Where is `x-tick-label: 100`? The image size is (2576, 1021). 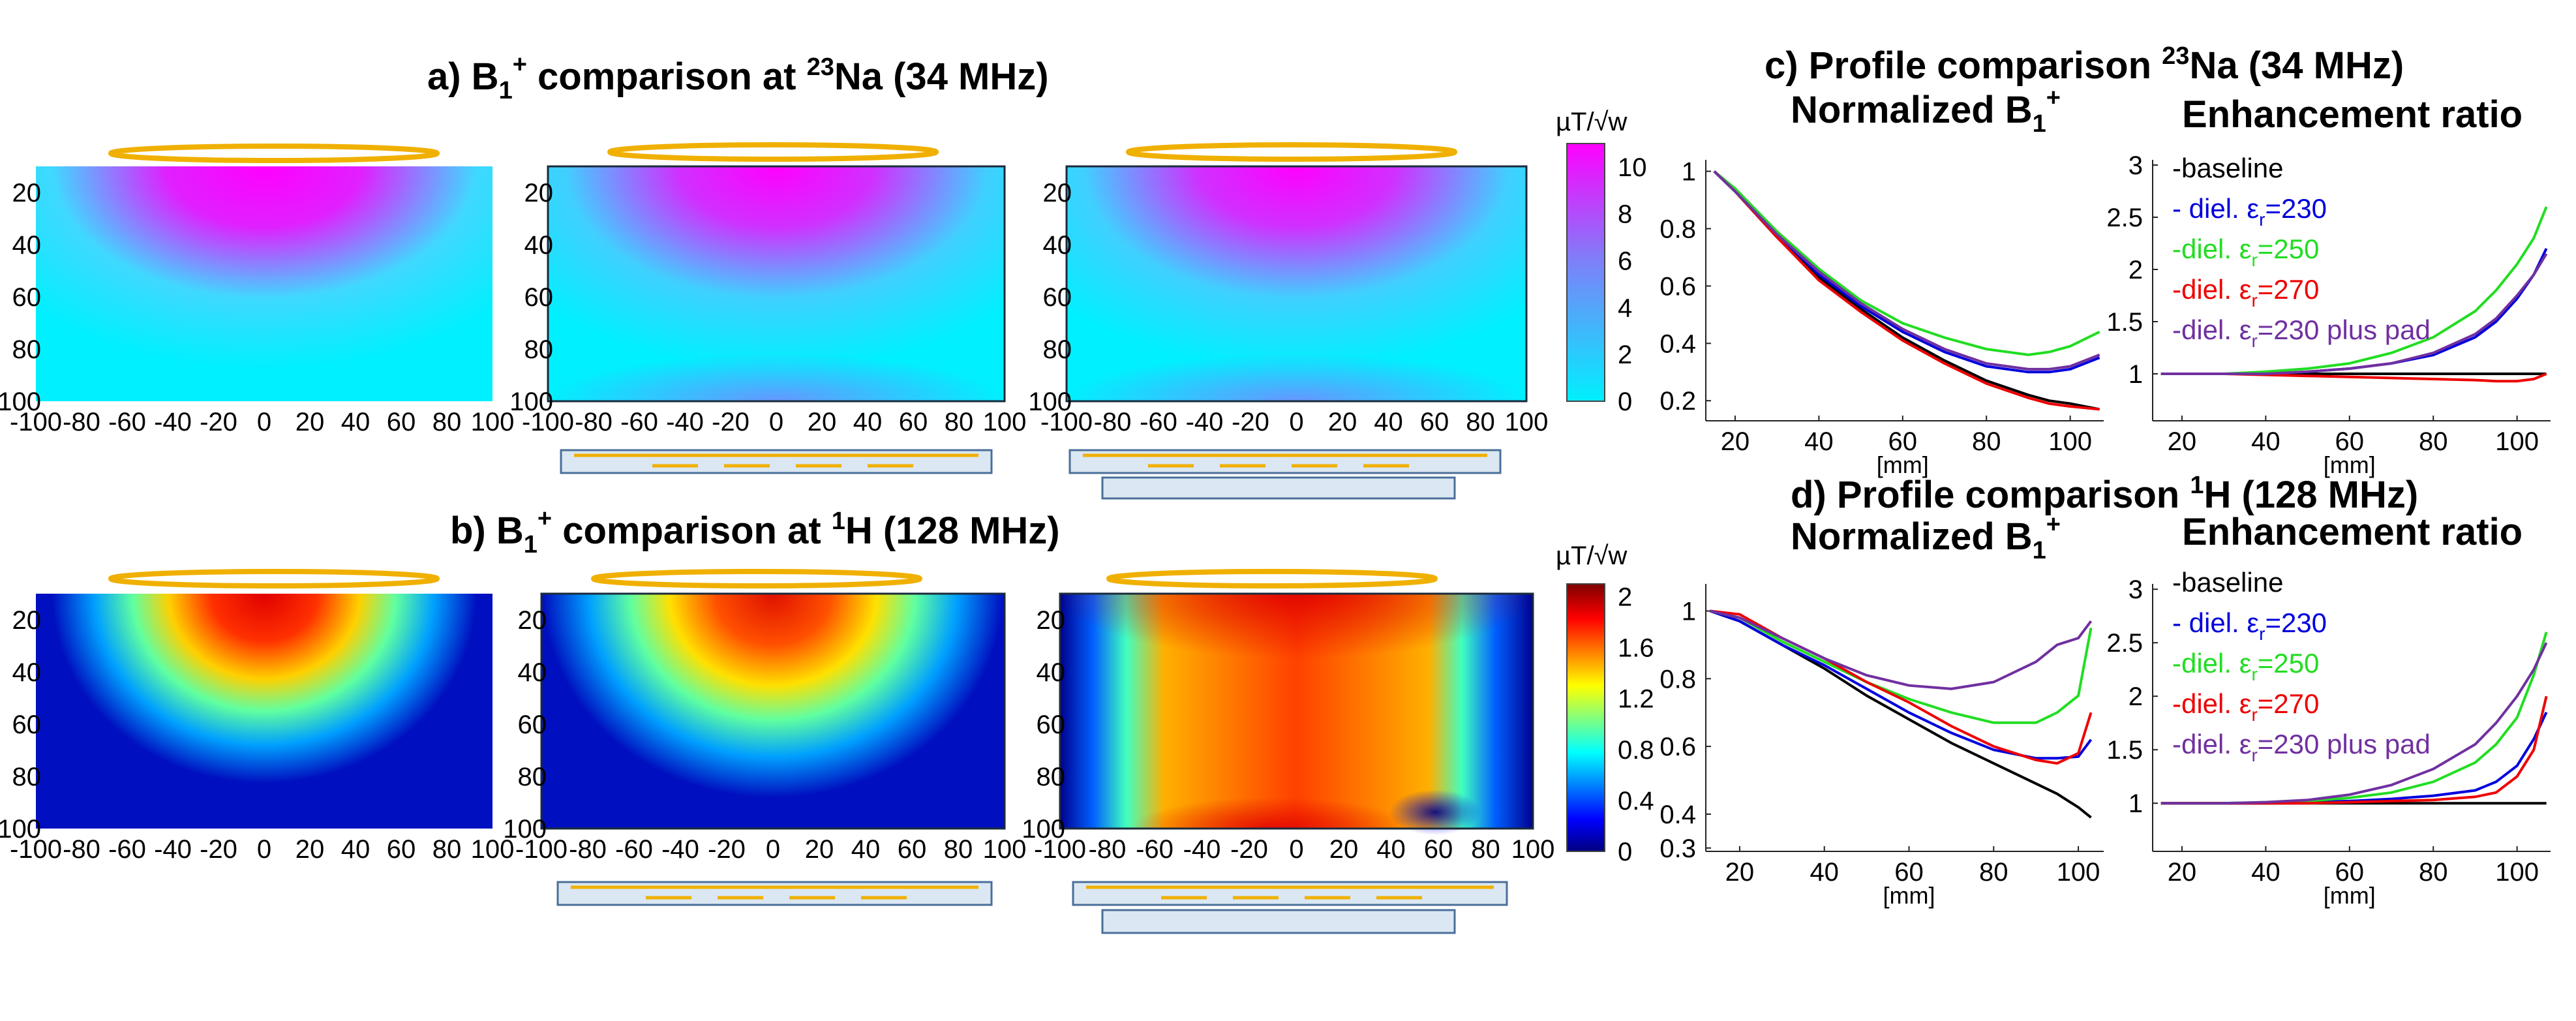
x-tick-label: 100 is located at coordinates (1527, 422).